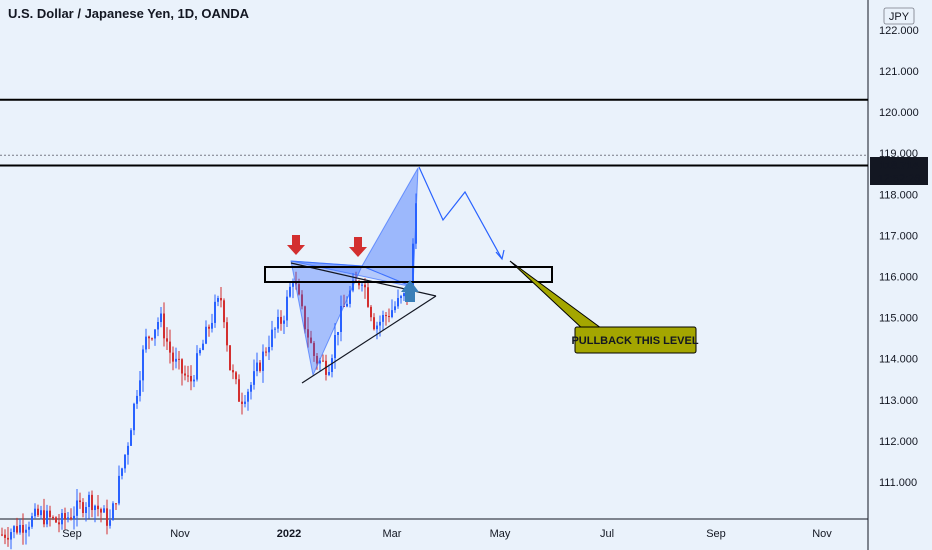 The width and height of the screenshot is (932, 550). I want to click on y-tick-label: 118.000, so click(898, 195).